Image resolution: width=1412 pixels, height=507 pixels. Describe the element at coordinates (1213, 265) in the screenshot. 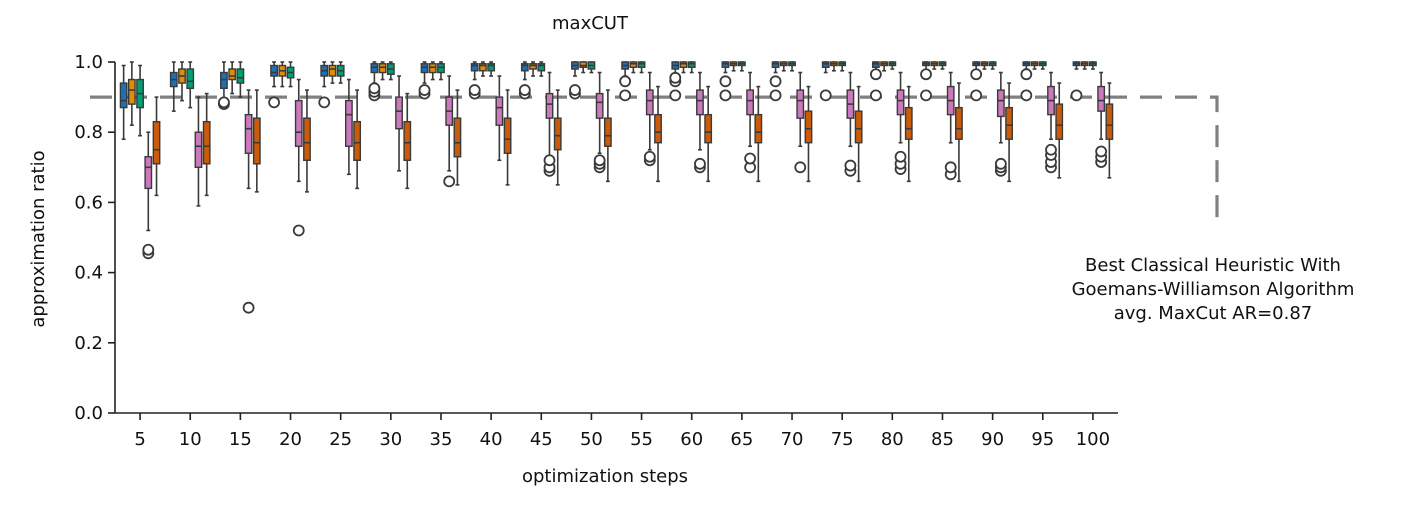

I see `reference-label-line: Best Classical Heuristic With` at that location.